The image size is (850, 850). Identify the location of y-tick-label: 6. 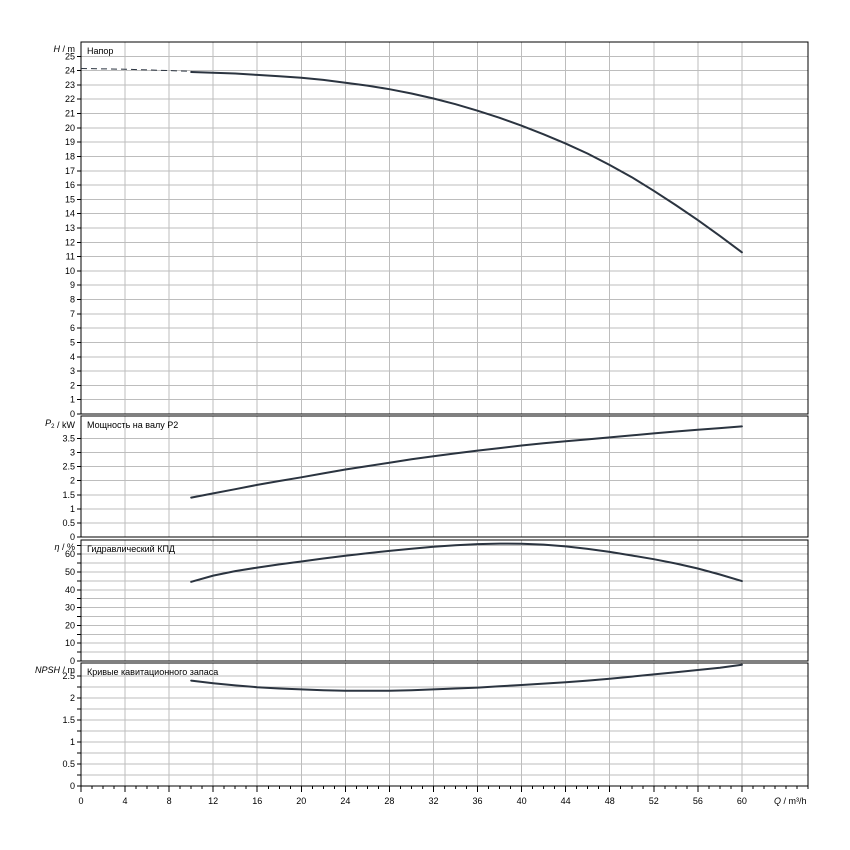
(72, 328).